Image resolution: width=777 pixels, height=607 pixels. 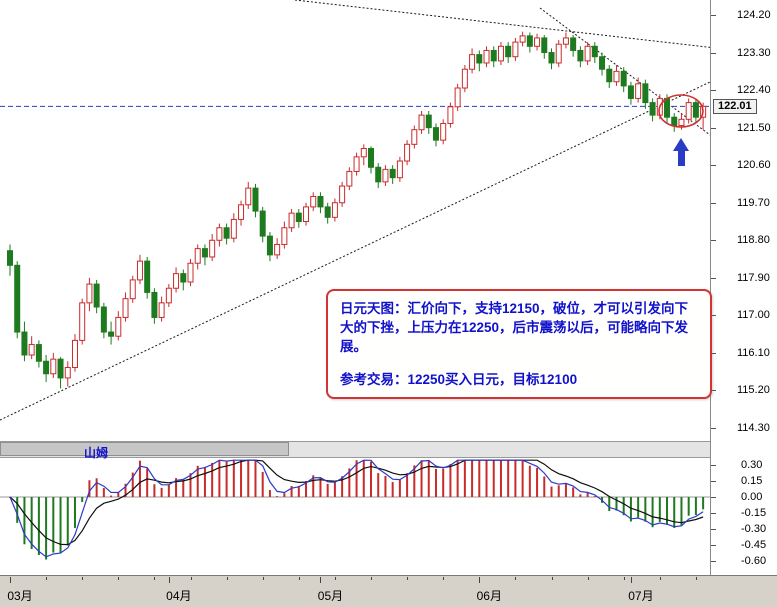 I want to click on current-price-tag: 122.01, so click(x=735, y=107).